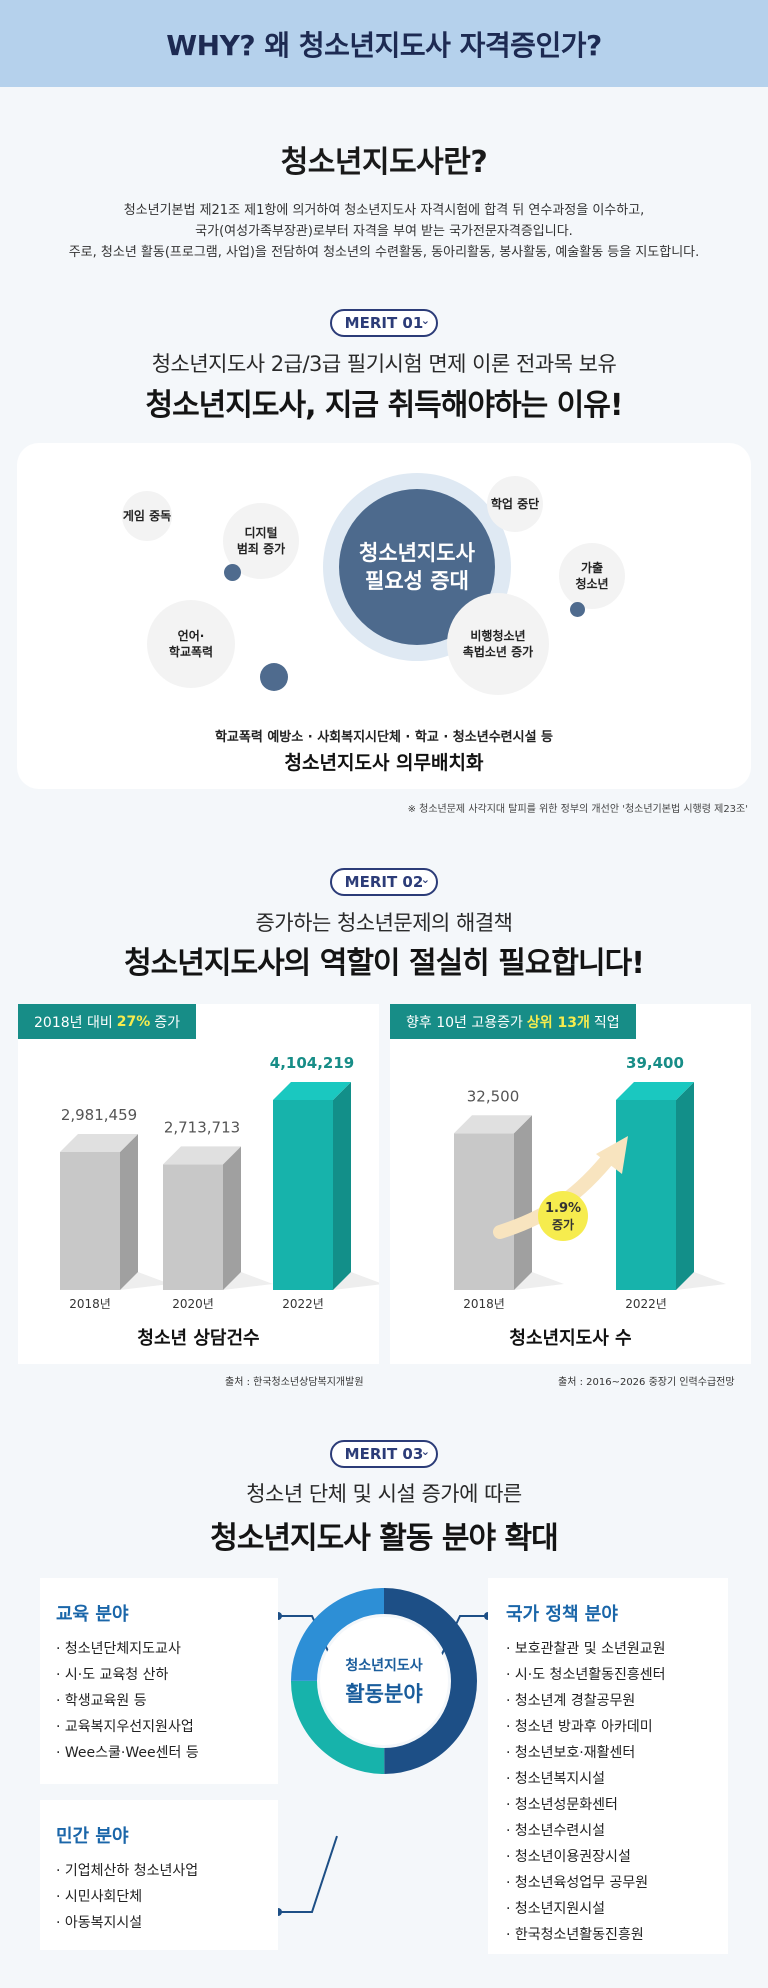  I want to click on instructor-bar-chart: 32,500 2018년 39,400 2022년 1.9%증가, so click(590, 1182).